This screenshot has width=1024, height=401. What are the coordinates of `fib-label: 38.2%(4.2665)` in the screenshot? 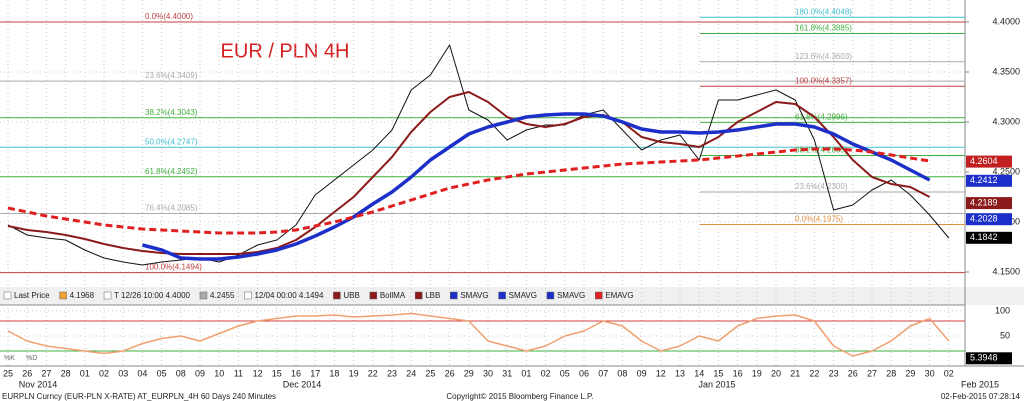 It's located at (821, 150).